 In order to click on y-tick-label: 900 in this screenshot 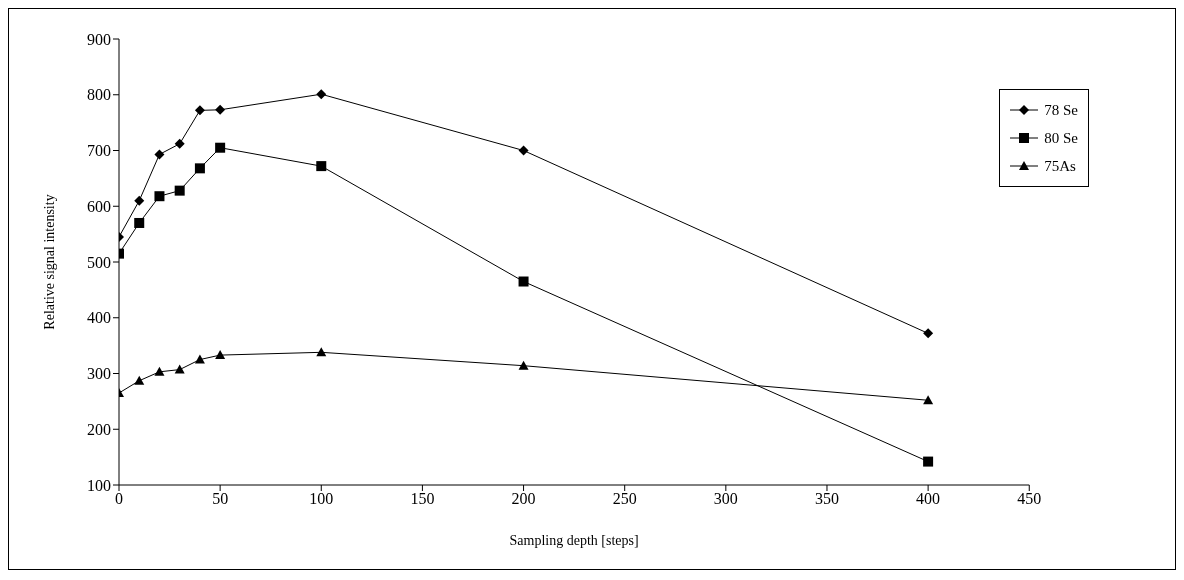, I will do `click(99, 39)`.